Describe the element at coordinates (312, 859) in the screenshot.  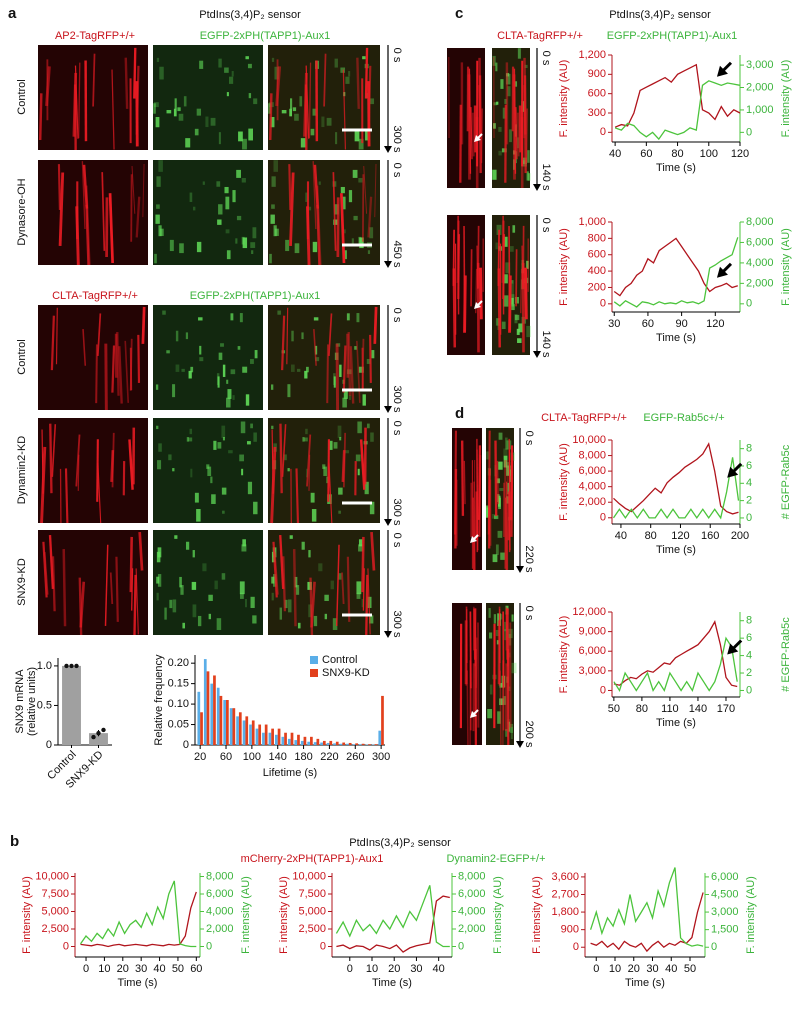
I see `label: mCherry-2xPH(TAPP1)-Aux1` at that location.